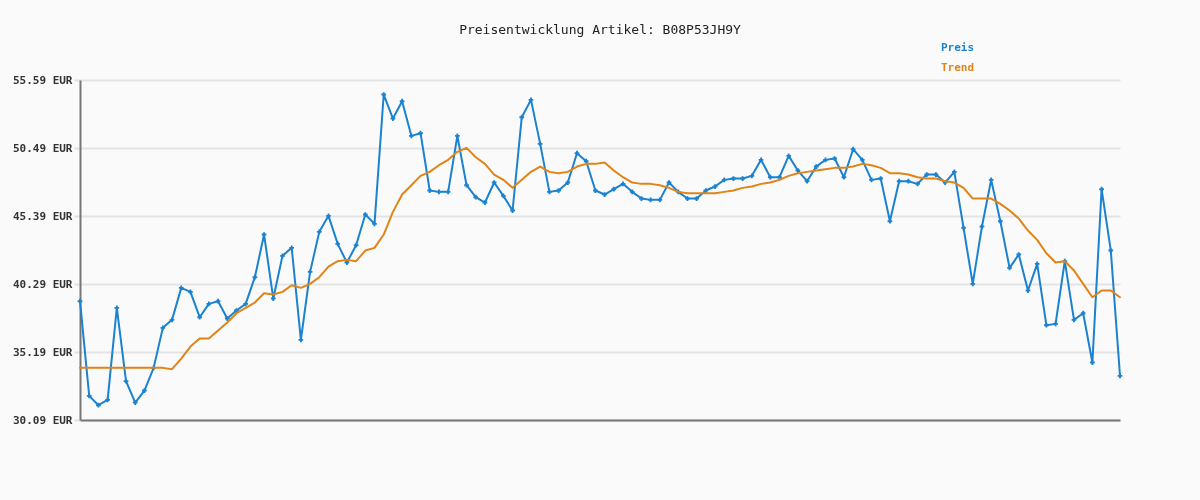 This screenshot has width=1200, height=500. What do you see at coordinates (958, 67) in the screenshot?
I see `text: Trend` at bounding box center [958, 67].